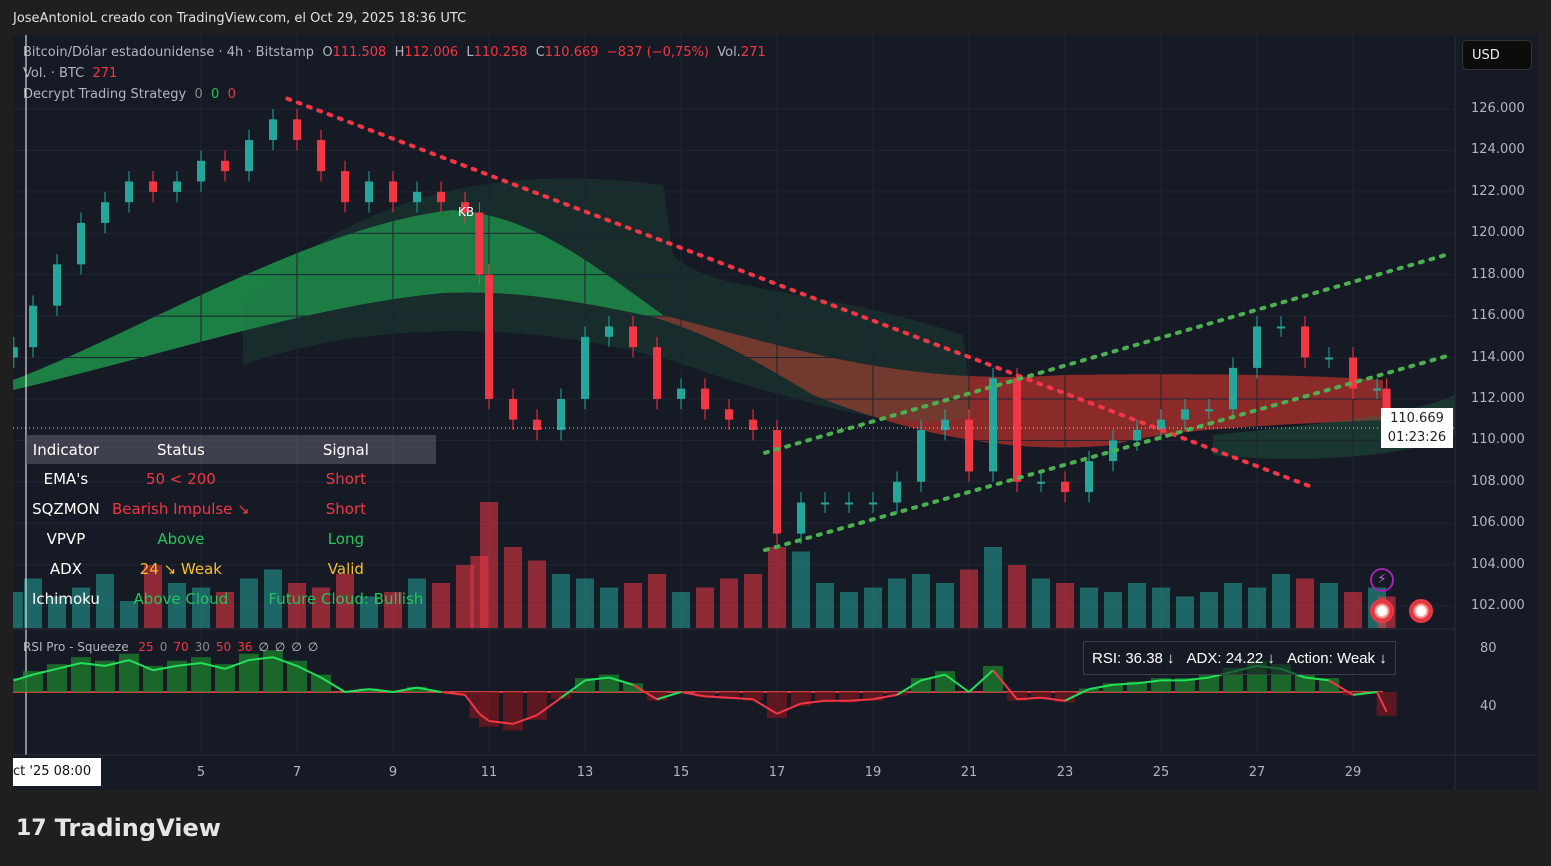 The width and height of the screenshot is (1551, 866). Describe the element at coordinates (540, 52) in the screenshot. I see `close-label: C` at that location.